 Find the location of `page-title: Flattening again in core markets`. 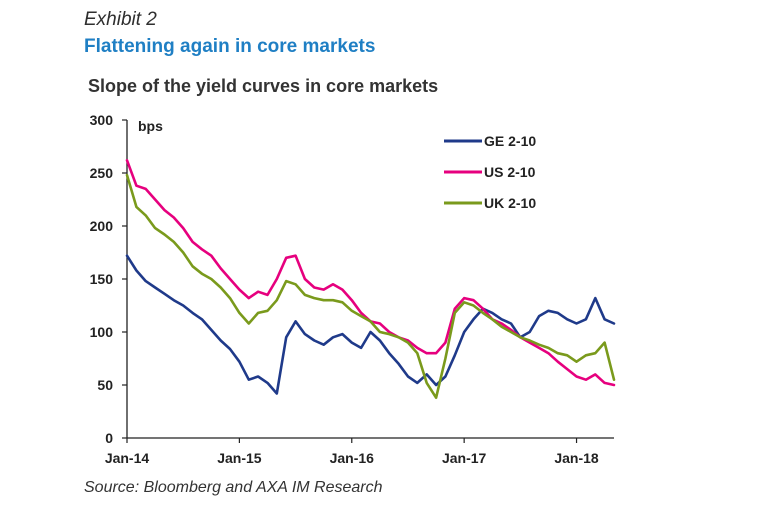

page-title: Flattening again in core markets is located at coordinates (230, 46).